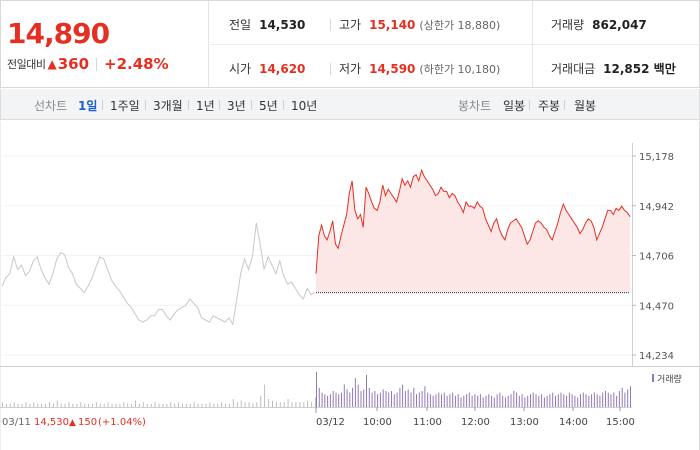 This screenshot has width=700, height=450. Describe the element at coordinates (599, 24) in the screenshot. I see `volume-stat: 거래량 862,047` at that location.